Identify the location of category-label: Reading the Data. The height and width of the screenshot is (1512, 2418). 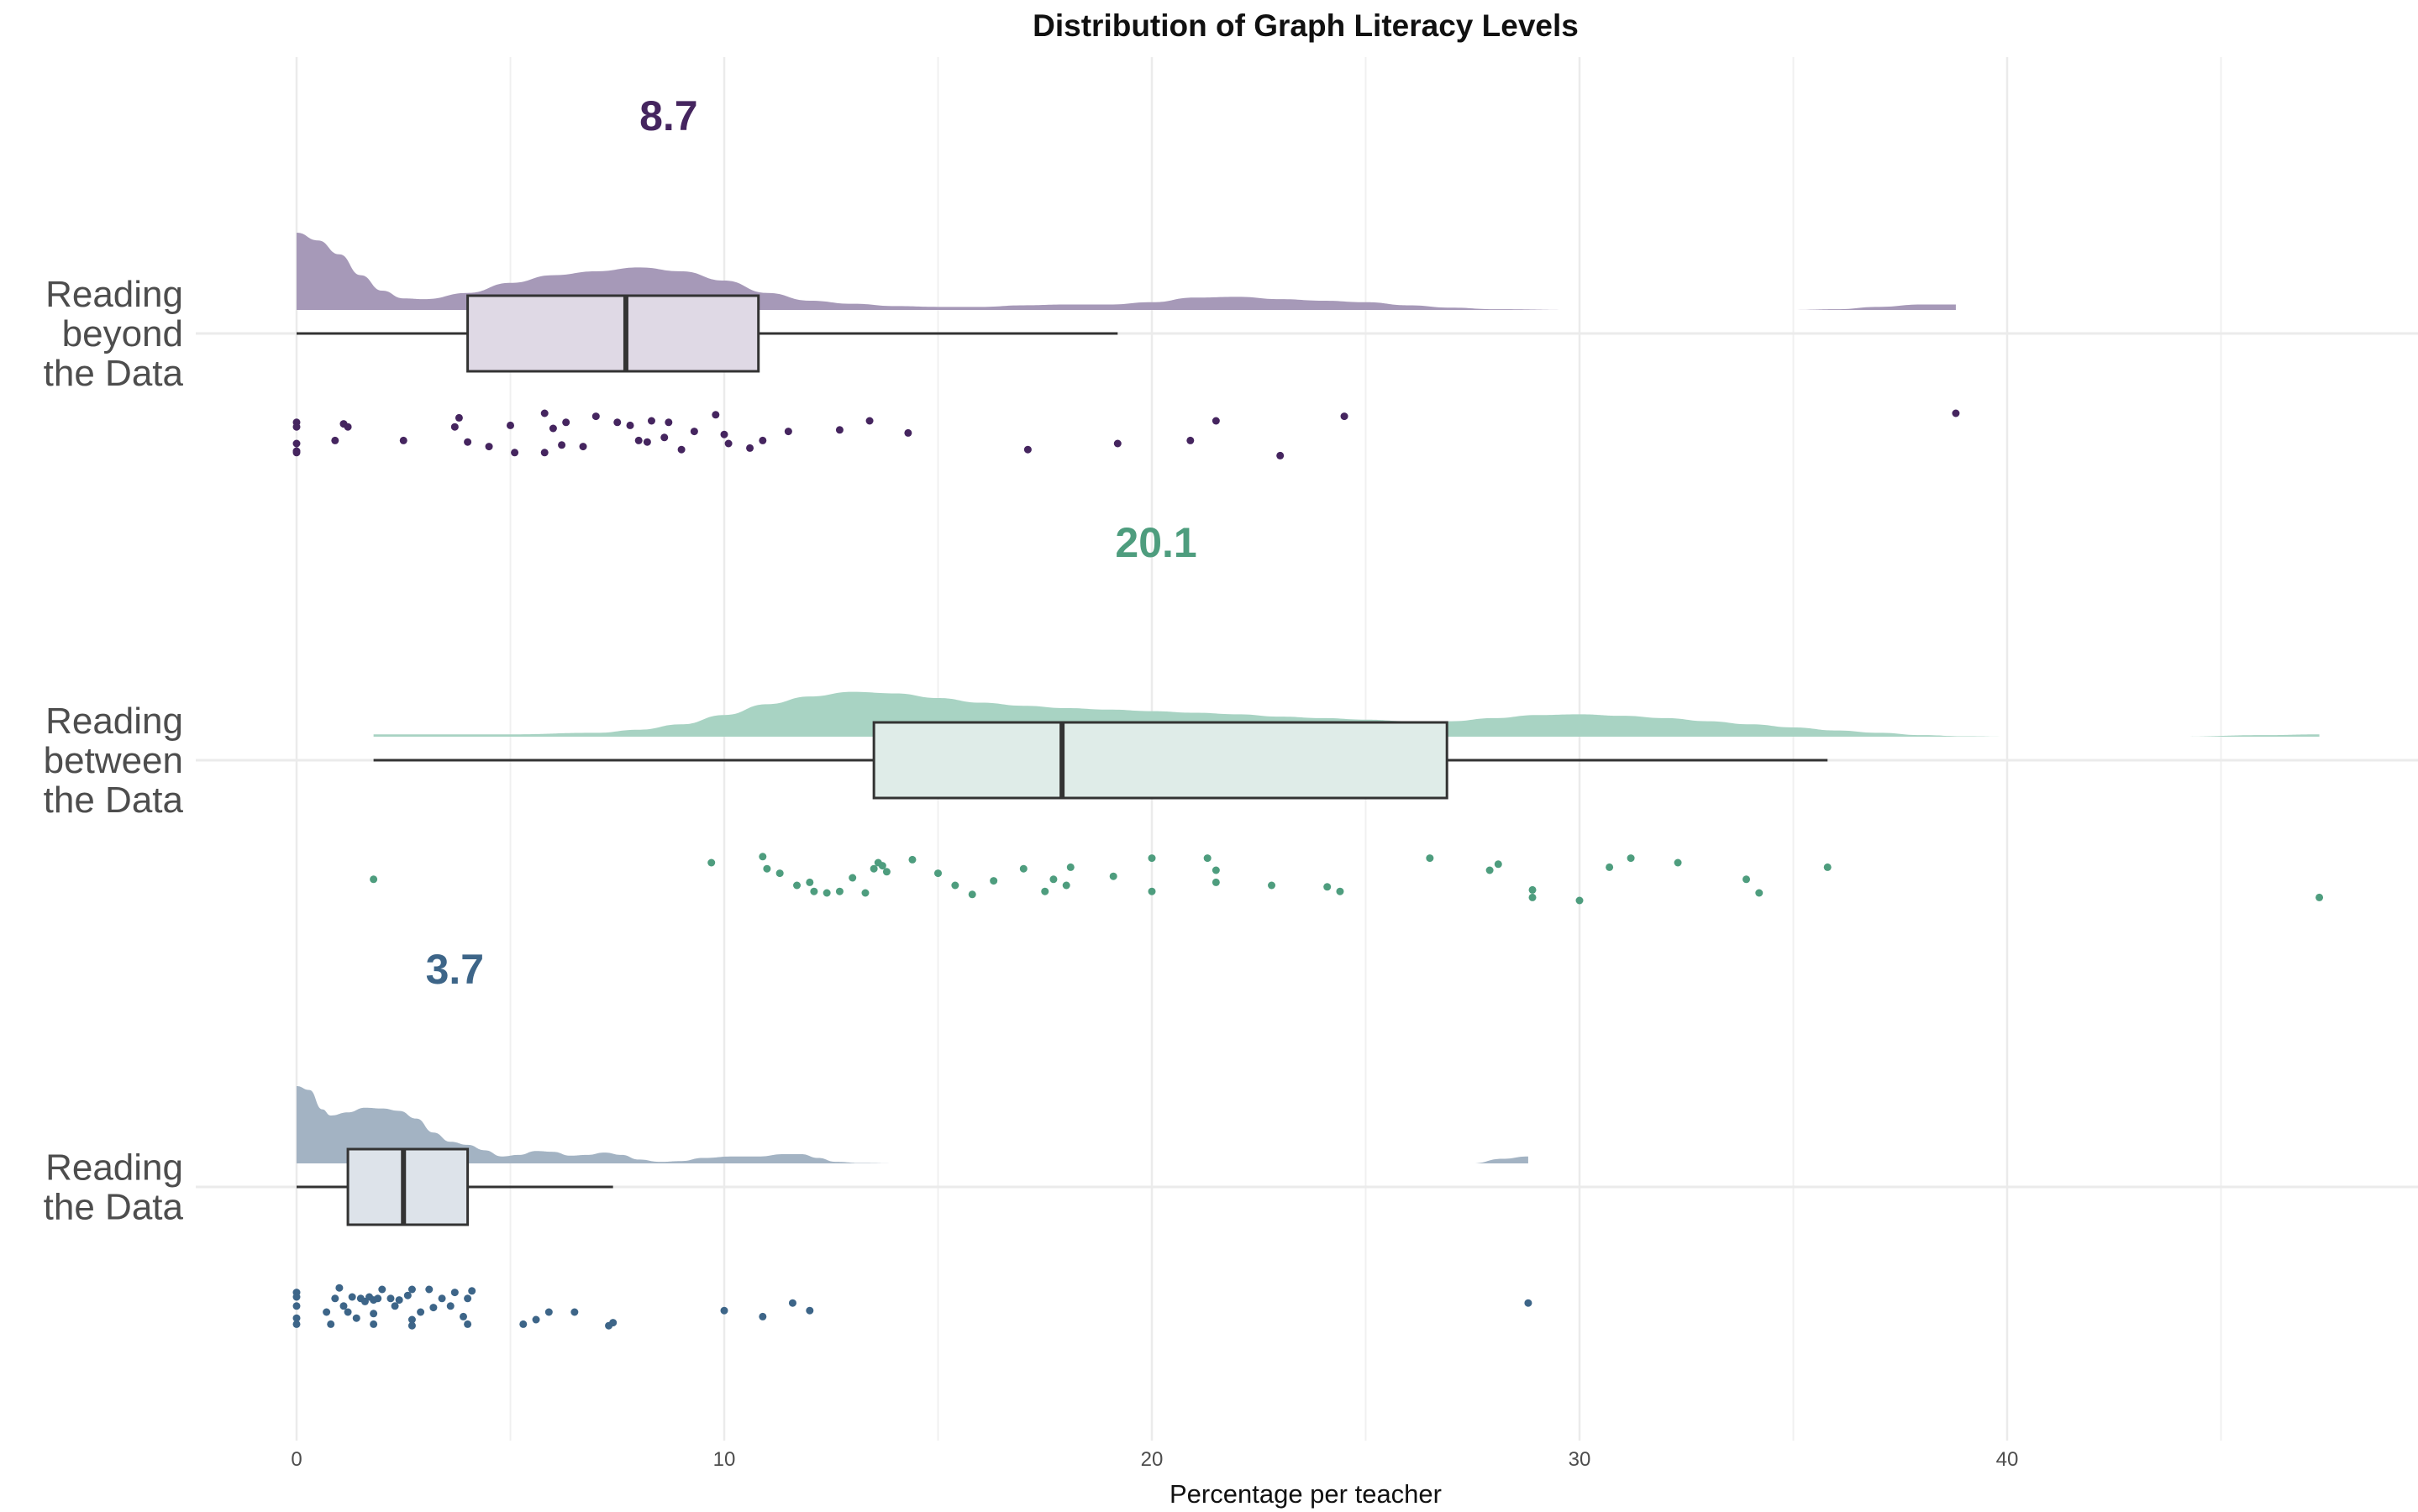
(114, 1187).